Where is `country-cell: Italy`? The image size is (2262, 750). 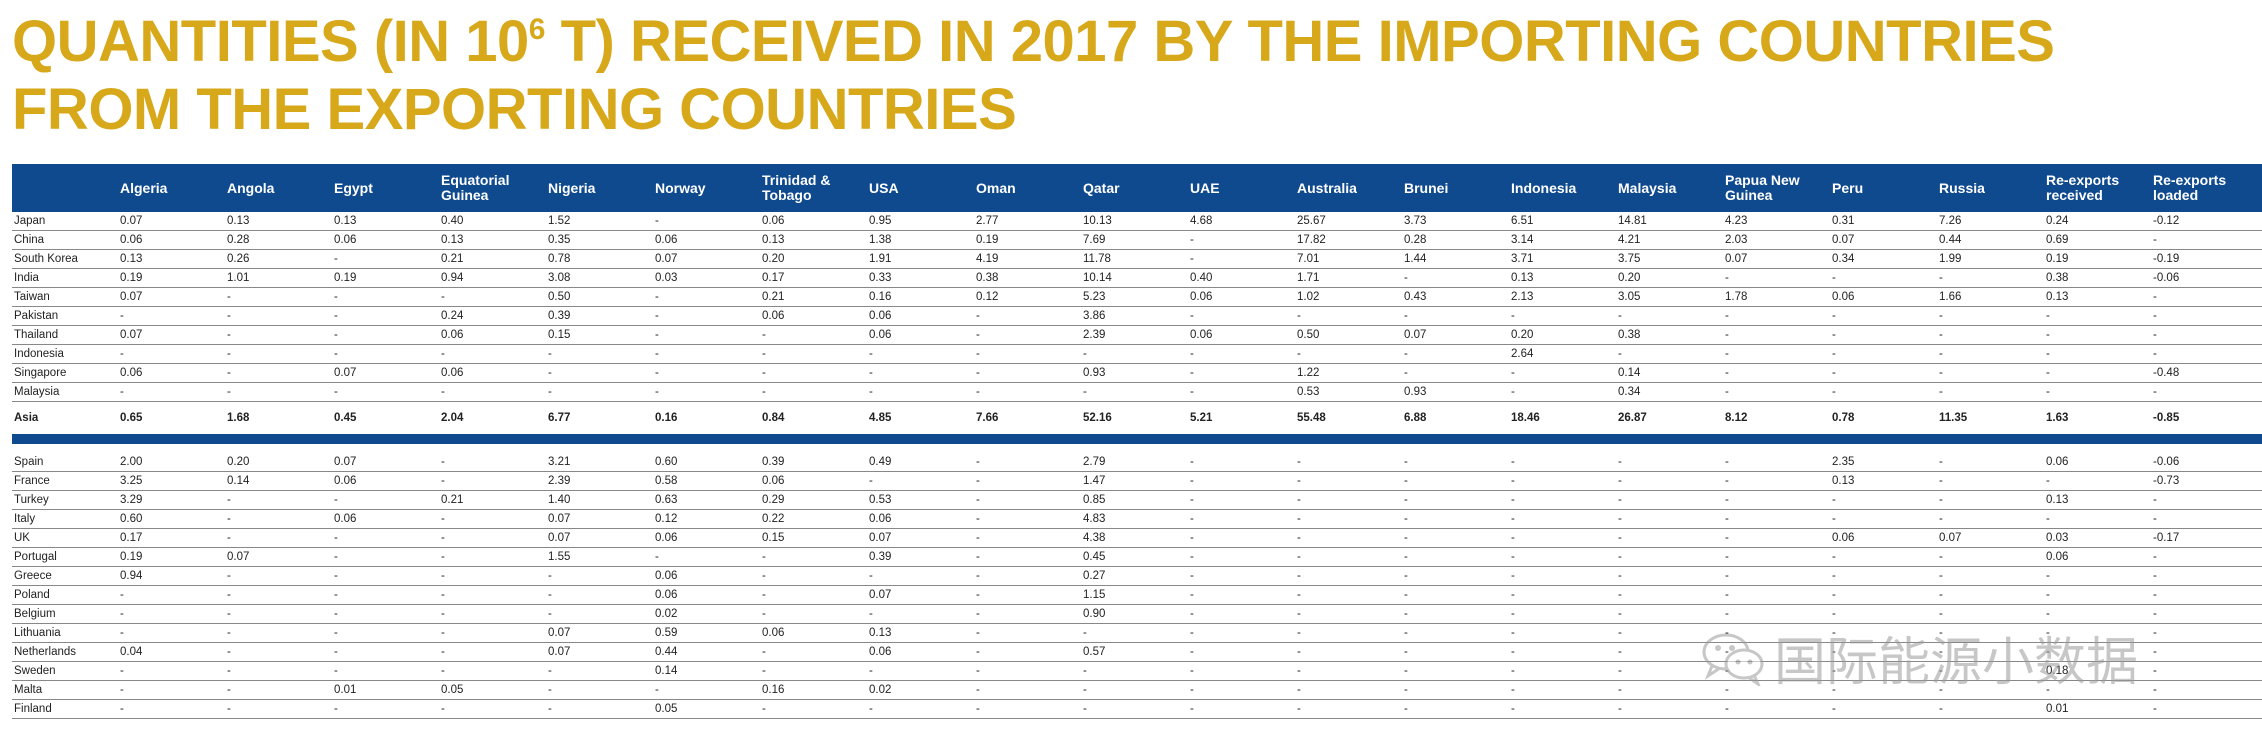
country-cell: Italy is located at coordinates (64, 519).